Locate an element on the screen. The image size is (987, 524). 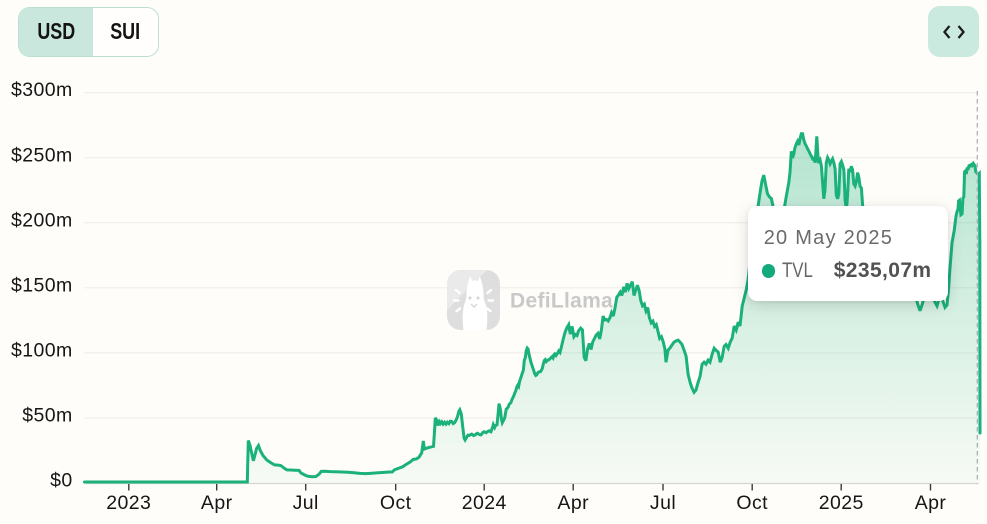
svg-text: $250m is located at coordinates (42, 155).